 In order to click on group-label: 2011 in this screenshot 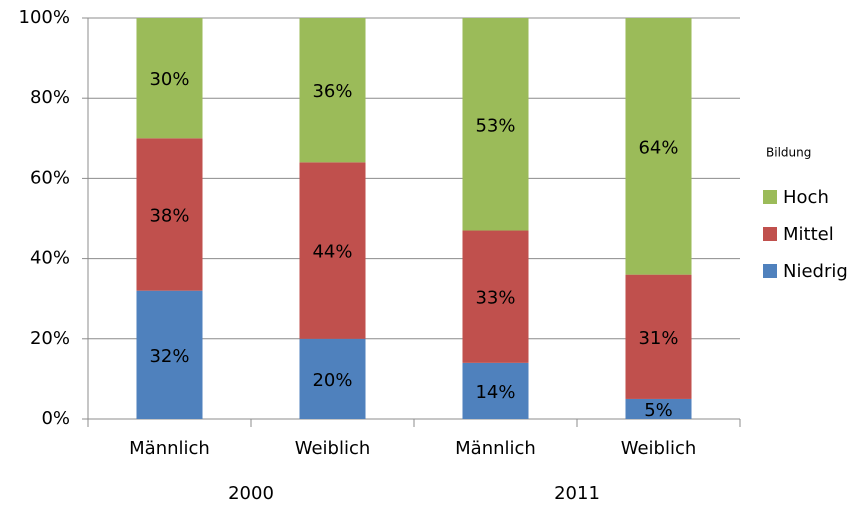, I will do `click(577, 493)`.